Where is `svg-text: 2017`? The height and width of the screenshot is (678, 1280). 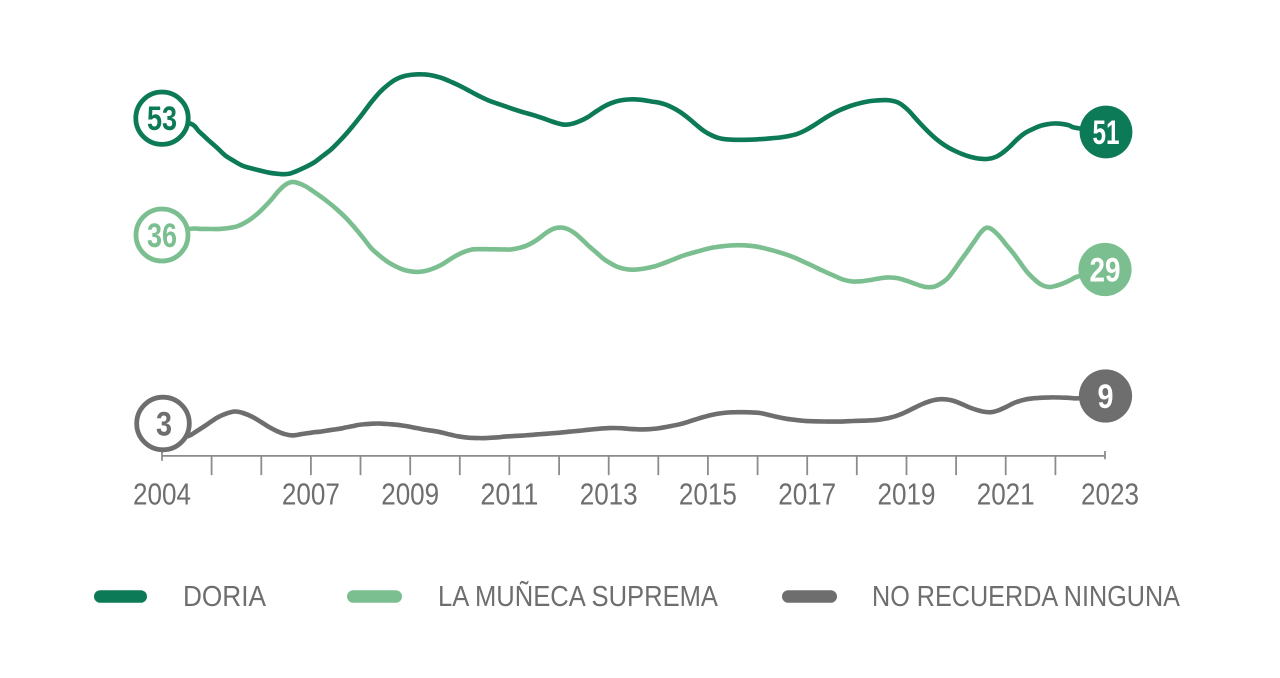
svg-text: 2017 is located at coordinates (807, 494).